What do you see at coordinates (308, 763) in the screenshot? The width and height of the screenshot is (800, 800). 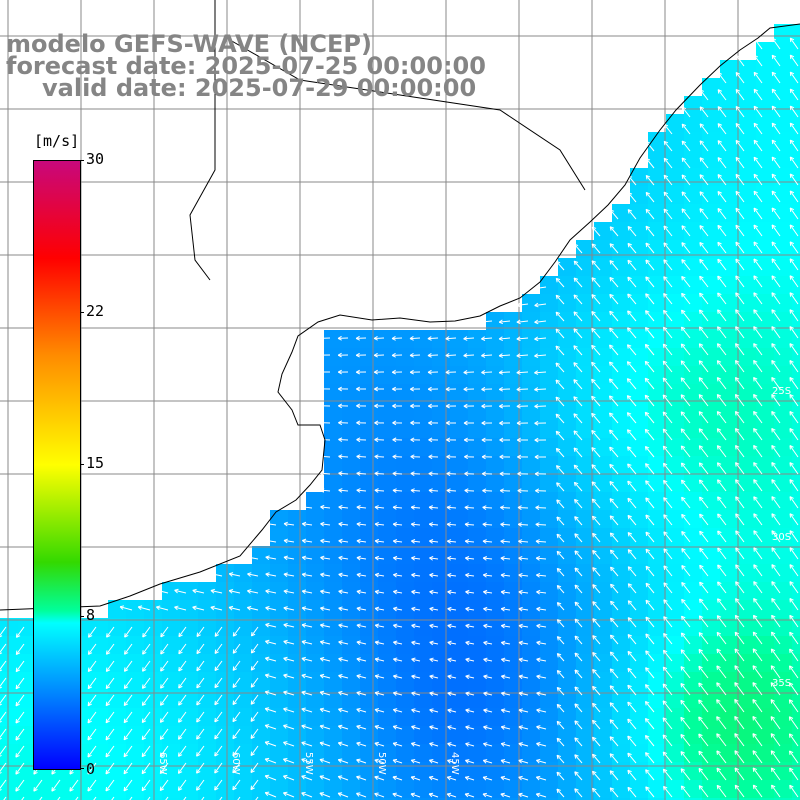 I see `lon-label: 55W` at bounding box center [308, 763].